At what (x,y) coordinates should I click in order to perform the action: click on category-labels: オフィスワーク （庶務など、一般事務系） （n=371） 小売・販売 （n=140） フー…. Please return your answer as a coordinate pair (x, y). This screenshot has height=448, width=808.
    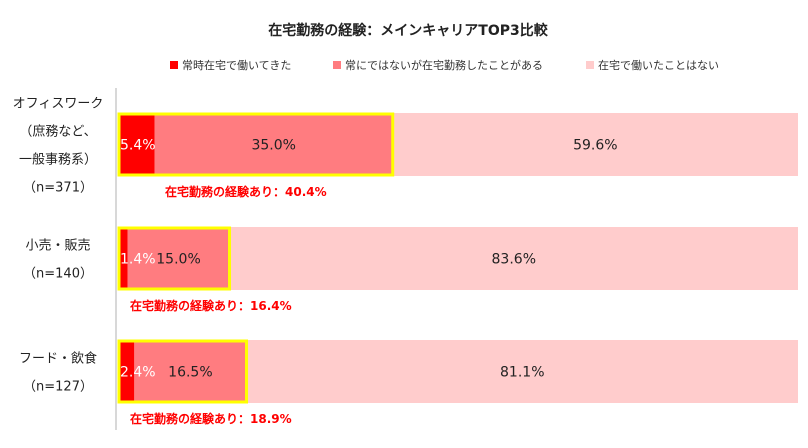
    Looking at the image, I should click on (58, 246).